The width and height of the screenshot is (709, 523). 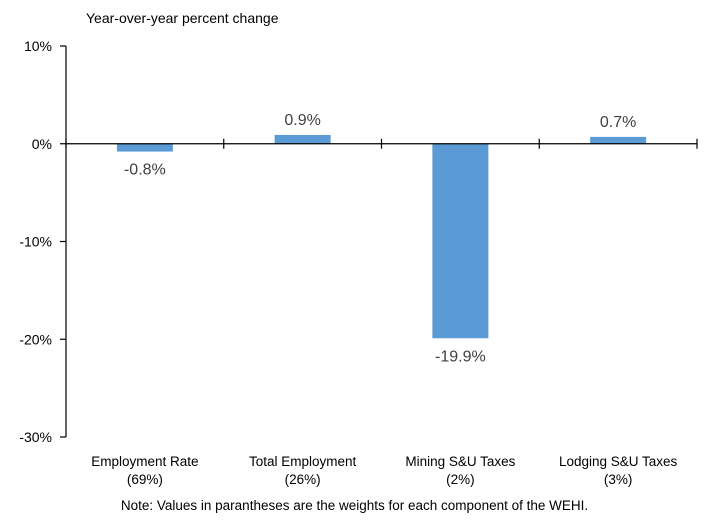 What do you see at coordinates (618, 479) in the screenshot?
I see `category-label: (3%)` at bounding box center [618, 479].